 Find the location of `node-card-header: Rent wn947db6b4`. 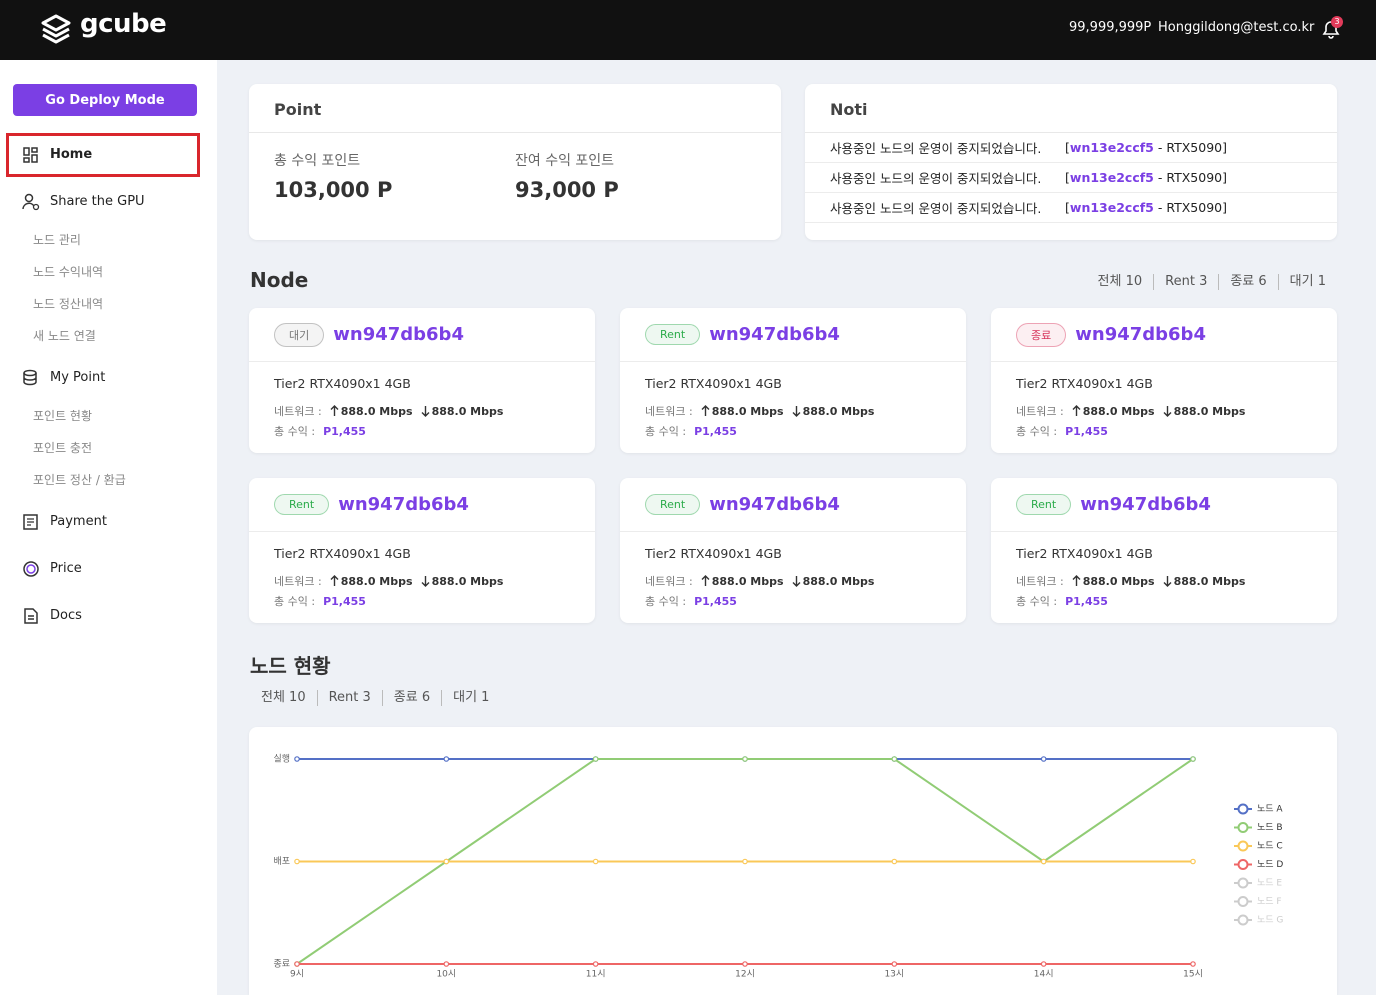

node-card-header: Rent wn947db6b4 is located at coordinates (1164, 505).